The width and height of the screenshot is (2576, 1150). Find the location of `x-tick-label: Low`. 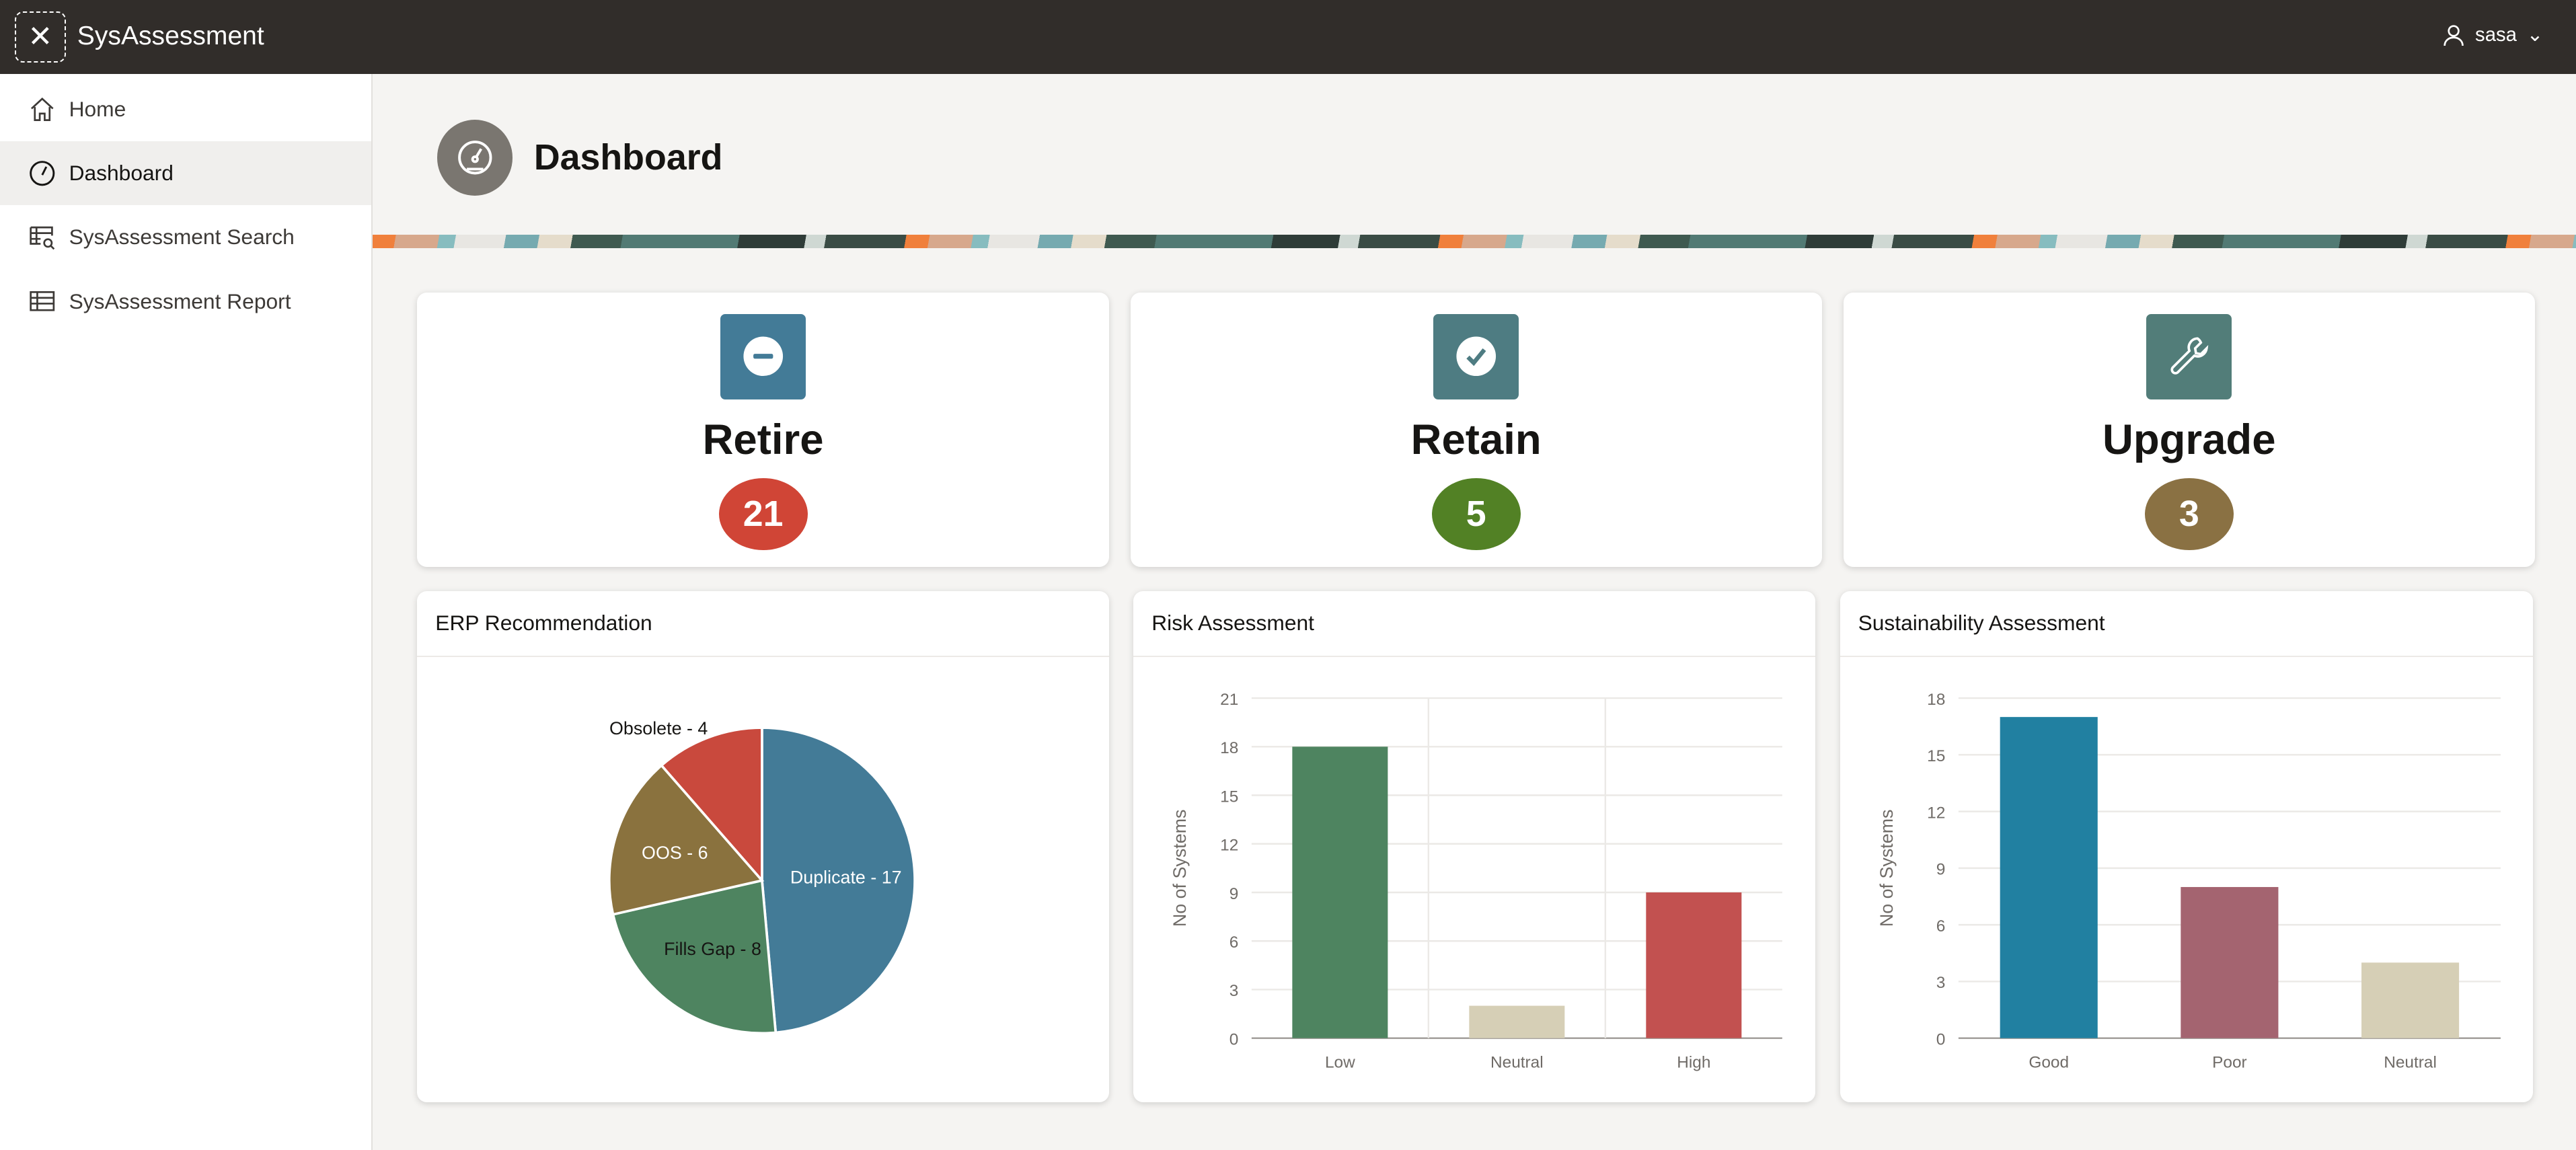

x-tick-label: Low is located at coordinates (1340, 1062).